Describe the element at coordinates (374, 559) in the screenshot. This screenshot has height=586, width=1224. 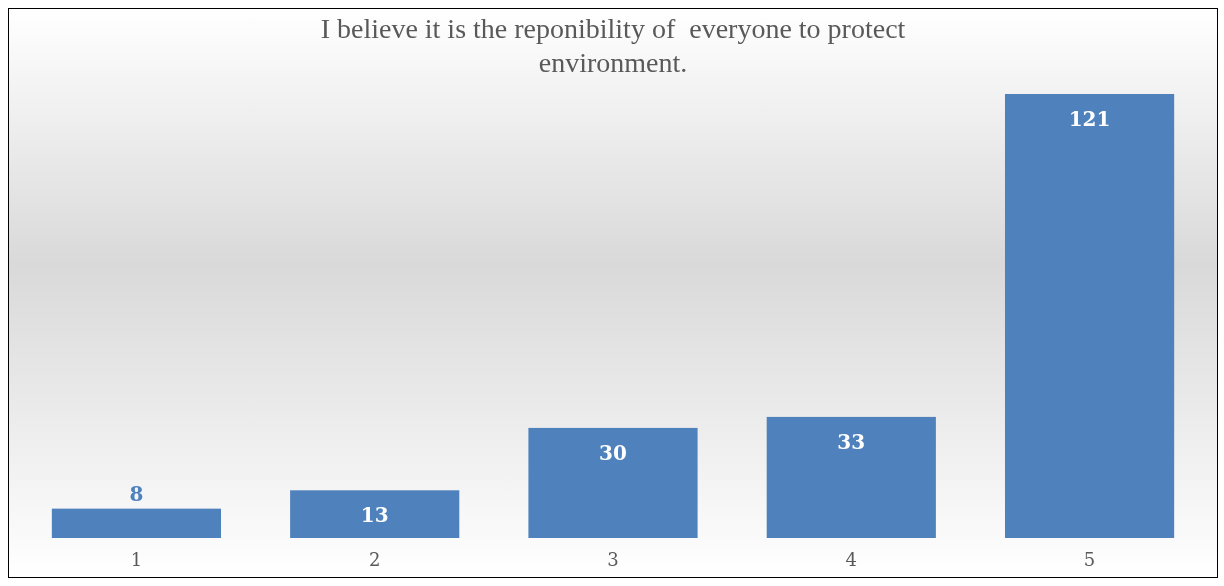
I see `x-tick-label: 2` at that location.